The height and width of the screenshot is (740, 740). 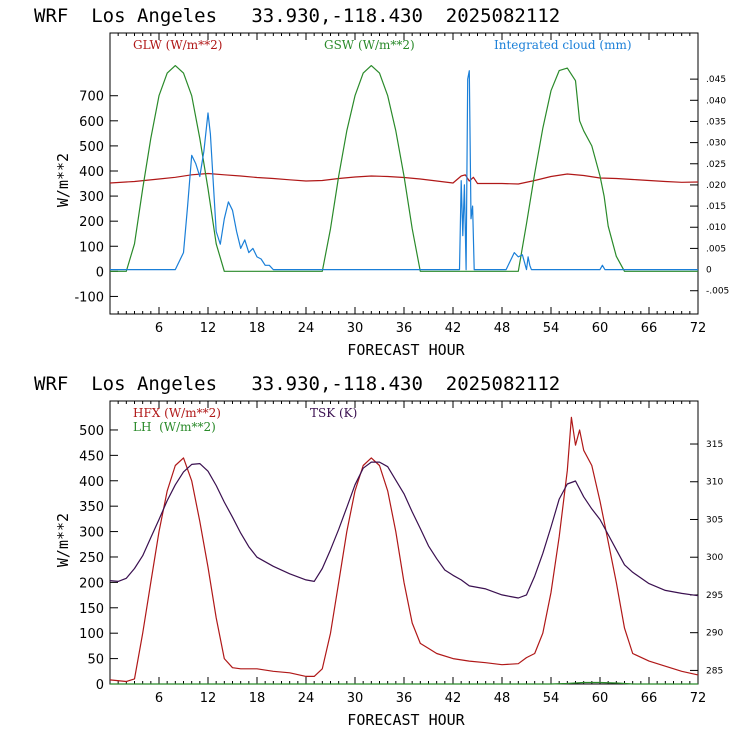 What do you see at coordinates (369, 45) in the screenshot?
I see `legend-gsw: GSW (W/m**2)` at bounding box center [369, 45].